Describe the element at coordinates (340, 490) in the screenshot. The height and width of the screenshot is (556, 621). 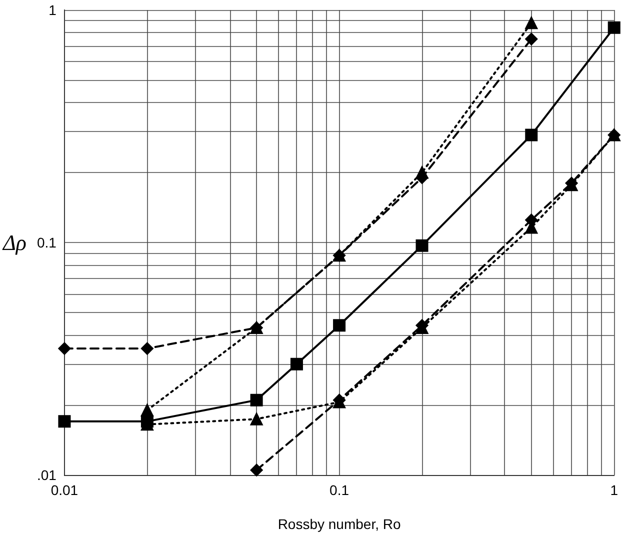
I see `x-tick-label: 0.1` at that location.